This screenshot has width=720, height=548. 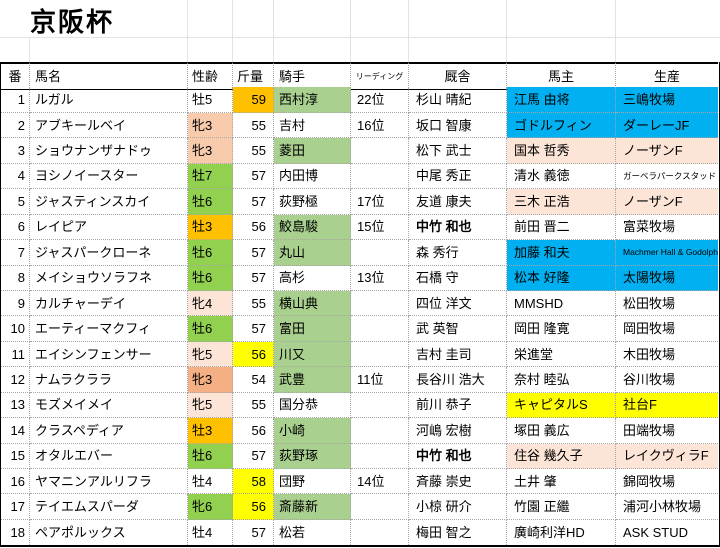 I want to click on horse-name-cell: クラスペディア, so click(x=109, y=431).